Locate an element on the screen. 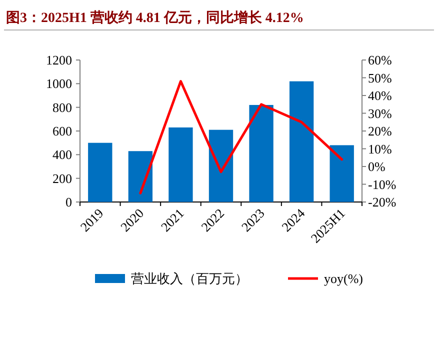 The width and height of the screenshot is (438, 340). y-tick-label: 1000 is located at coordinates (59, 84).